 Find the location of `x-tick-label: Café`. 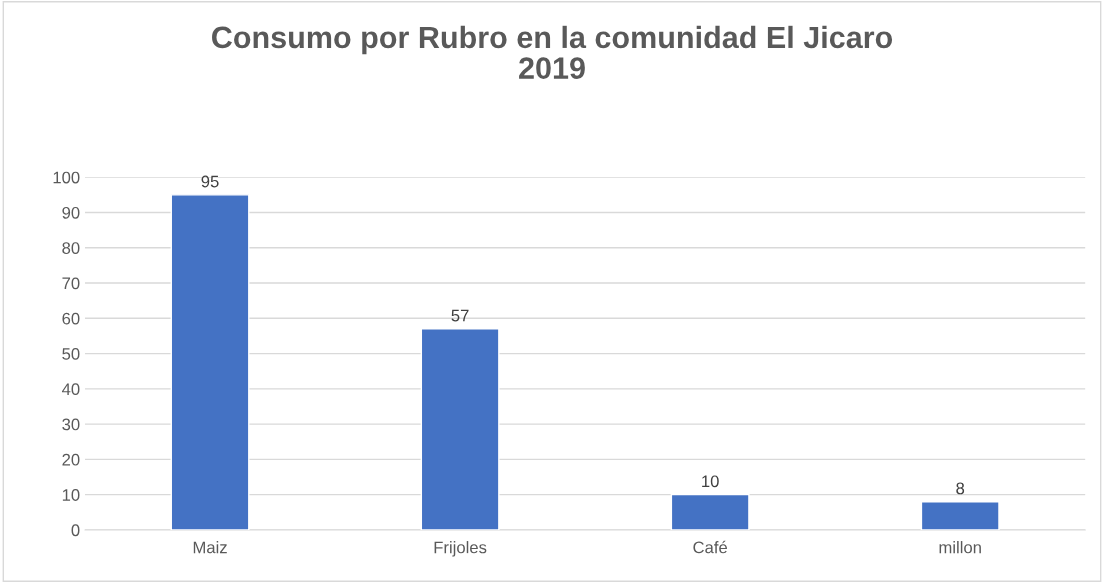

x-tick-label: Café is located at coordinates (710, 547).